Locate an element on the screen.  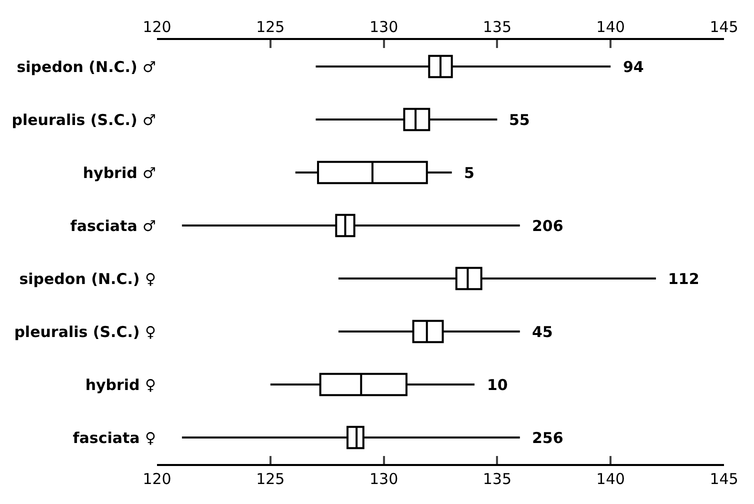
y-tick-label: pleuralis (S.C.) ♂ is located at coordinates (84, 119).